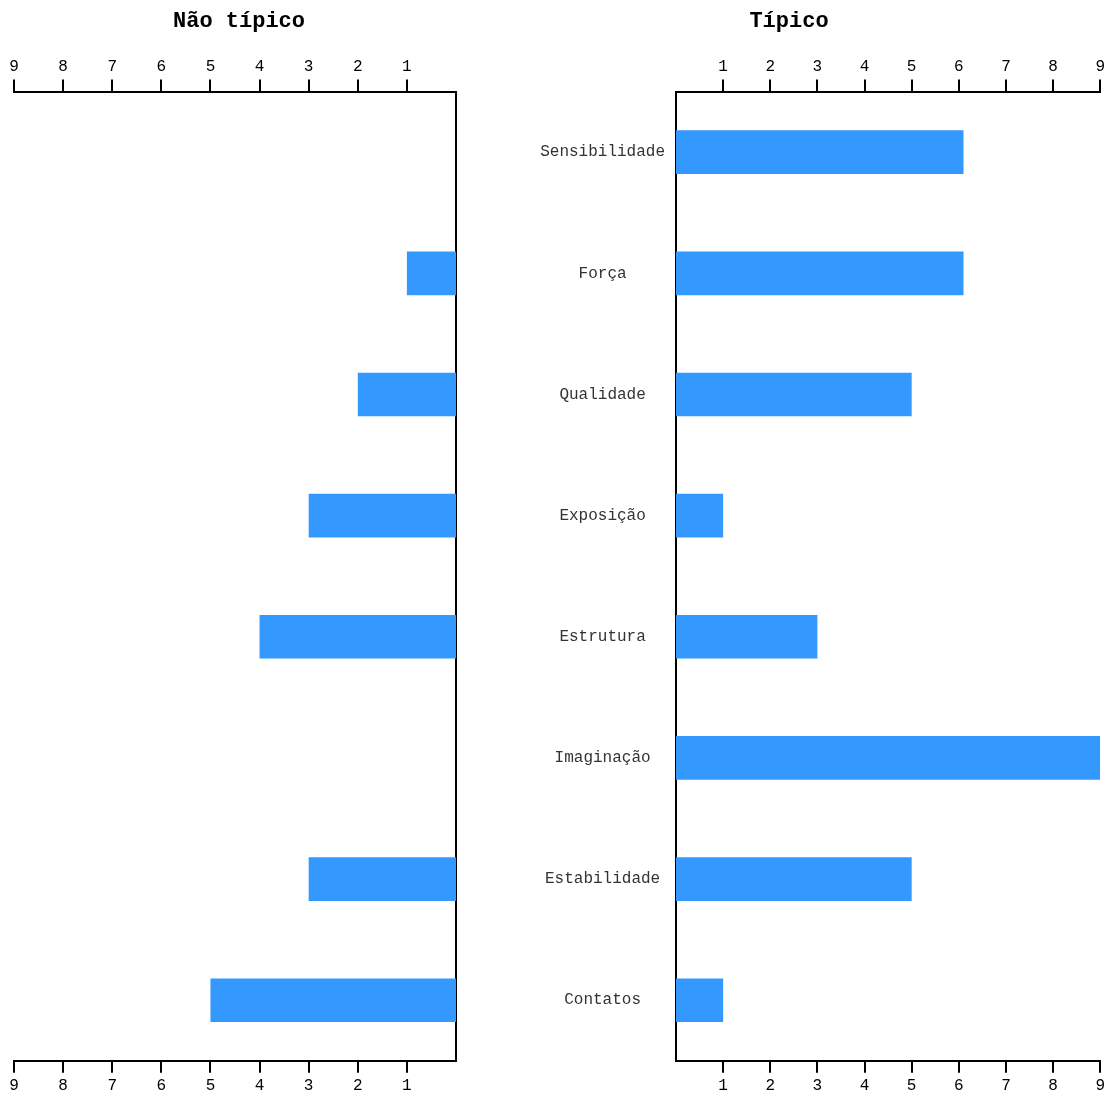  Describe the element at coordinates (602, 273) in the screenshot. I see `y-tick-label: Força` at that location.